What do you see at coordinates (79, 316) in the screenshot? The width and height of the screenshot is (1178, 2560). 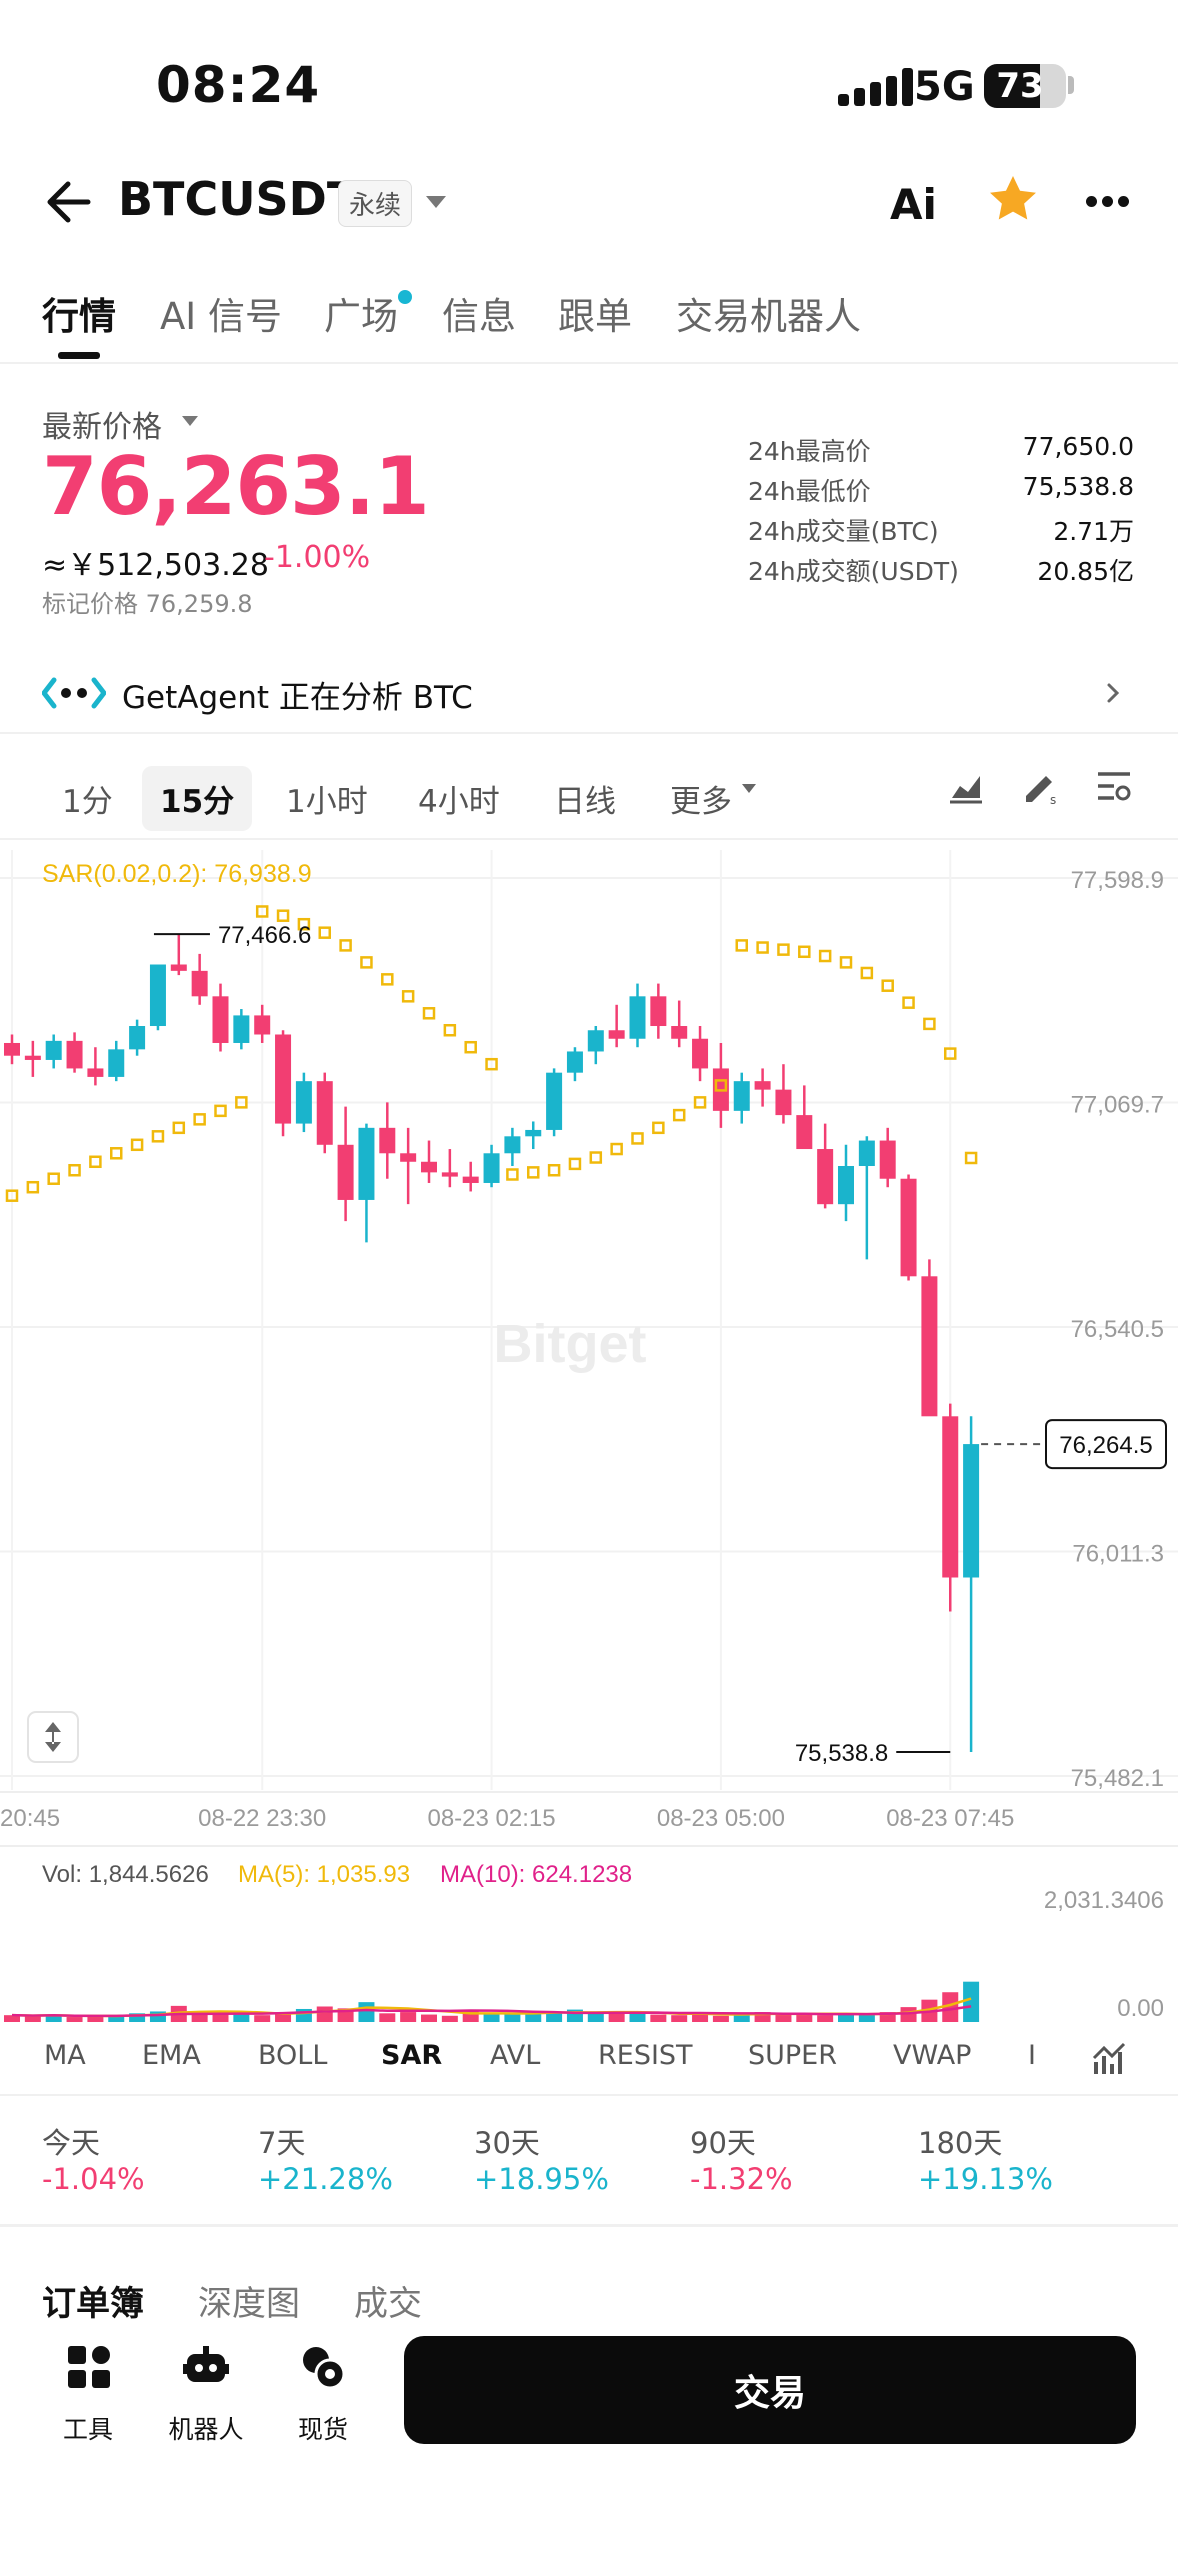 I see `tab-market: 行情` at bounding box center [79, 316].